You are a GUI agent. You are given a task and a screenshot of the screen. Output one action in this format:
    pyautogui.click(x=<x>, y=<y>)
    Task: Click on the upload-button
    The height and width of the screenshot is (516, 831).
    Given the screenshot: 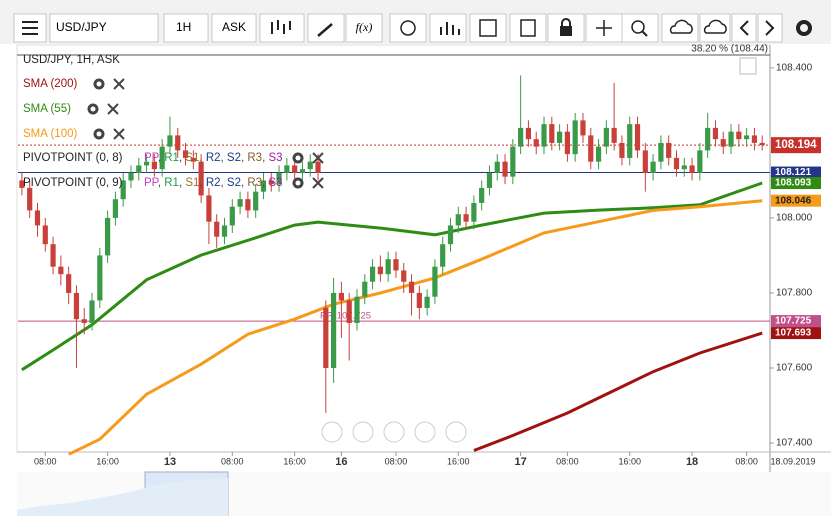 What is the action you would take?
    pyautogui.click(x=680, y=28)
    